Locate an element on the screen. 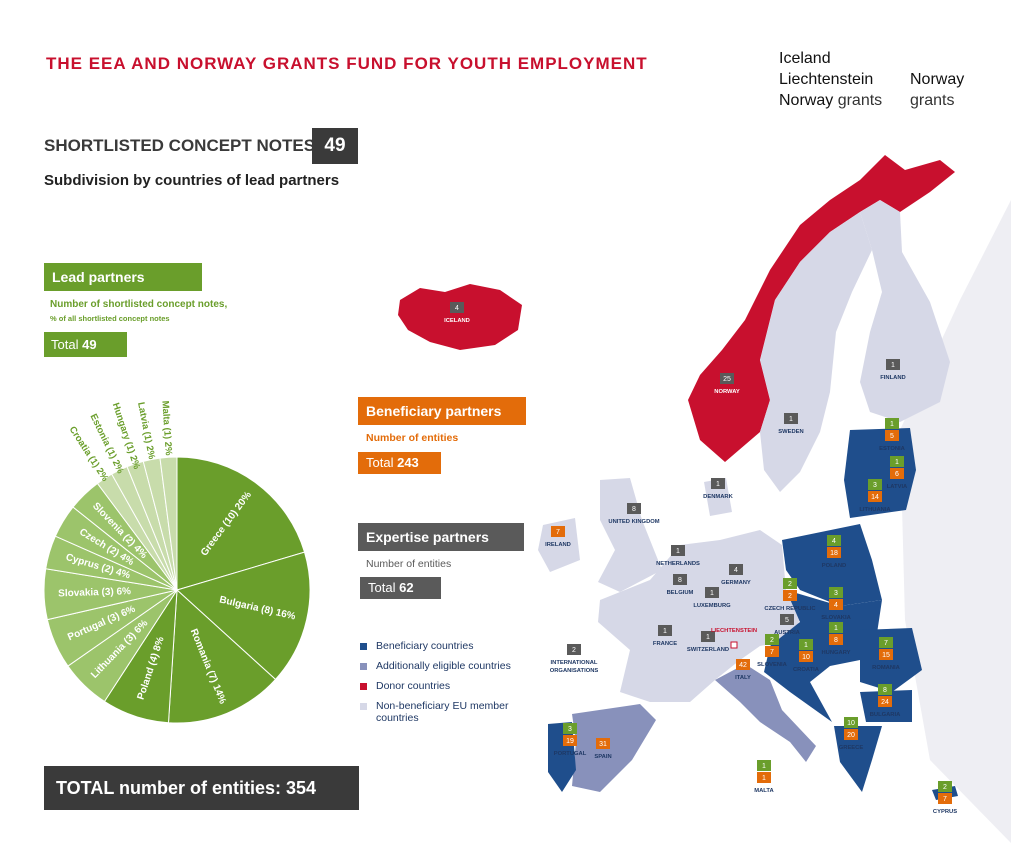 This screenshot has width=1011, height=843. lead-total: Total 49 is located at coordinates (85, 344).